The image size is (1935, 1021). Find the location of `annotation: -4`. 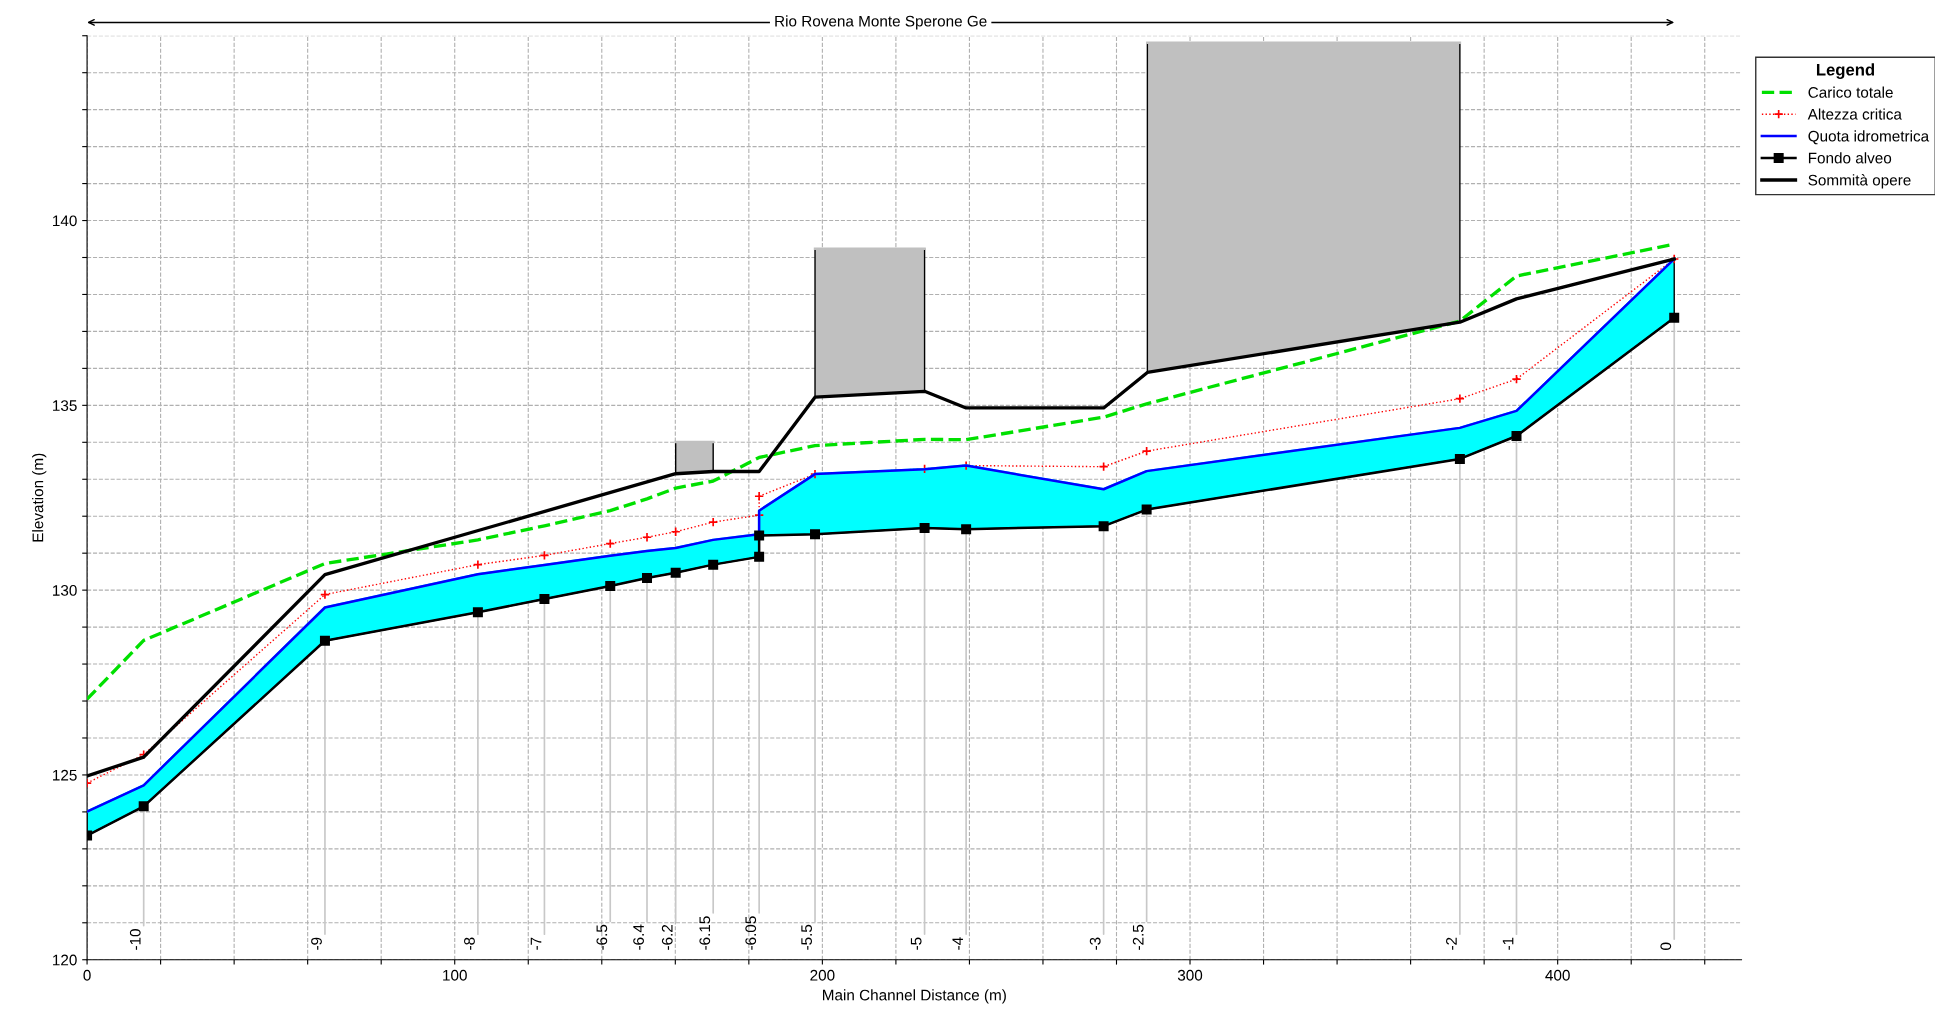

annotation: -4 is located at coordinates (957, 943).